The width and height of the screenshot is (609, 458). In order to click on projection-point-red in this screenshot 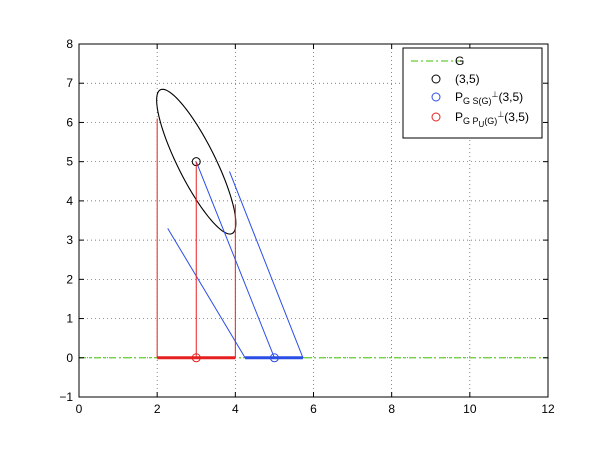, I will do `click(196, 358)`.